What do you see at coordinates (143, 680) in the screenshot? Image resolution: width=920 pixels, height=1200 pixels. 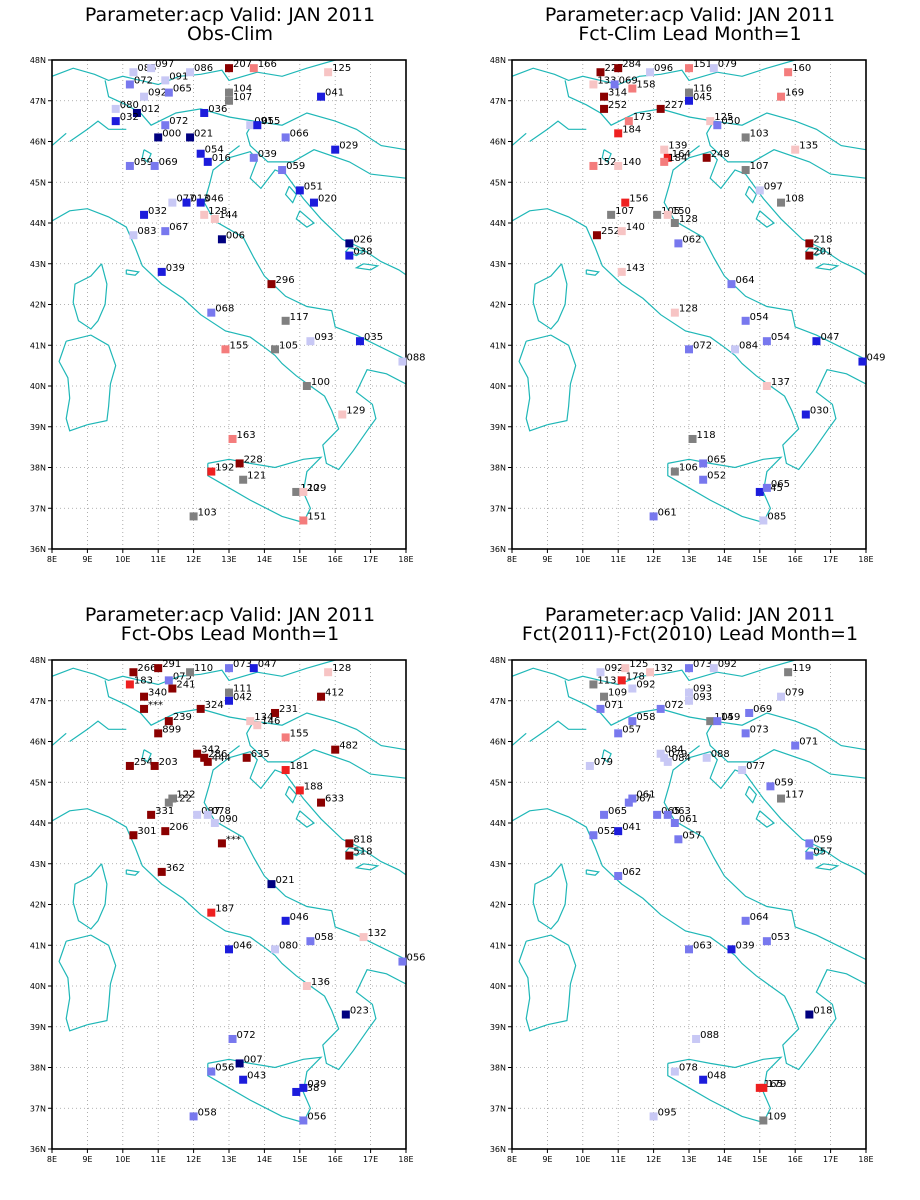 I see `station-value-label: 183` at bounding box center [143, 680].